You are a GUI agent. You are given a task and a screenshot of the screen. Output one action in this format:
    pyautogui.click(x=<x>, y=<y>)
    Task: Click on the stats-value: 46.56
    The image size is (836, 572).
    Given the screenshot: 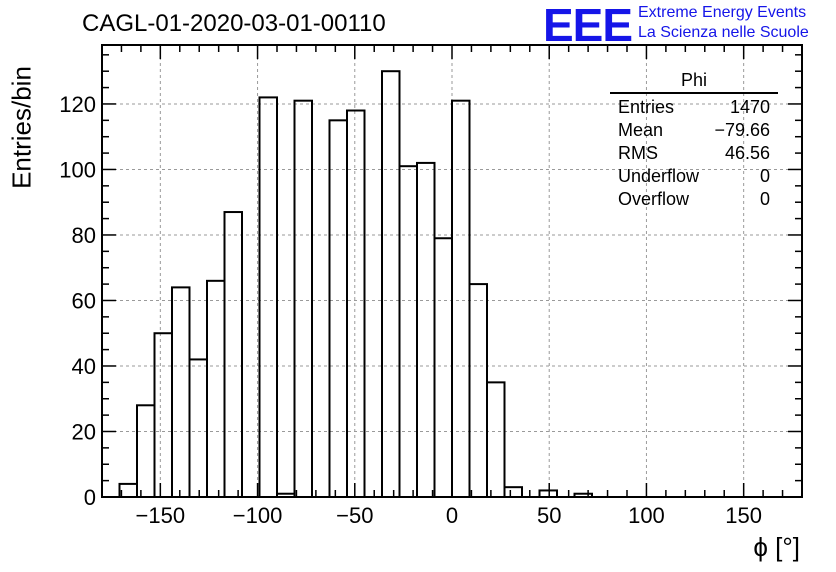 What is the action you would take?
    pyautogui.click(x=747, y=153)
    